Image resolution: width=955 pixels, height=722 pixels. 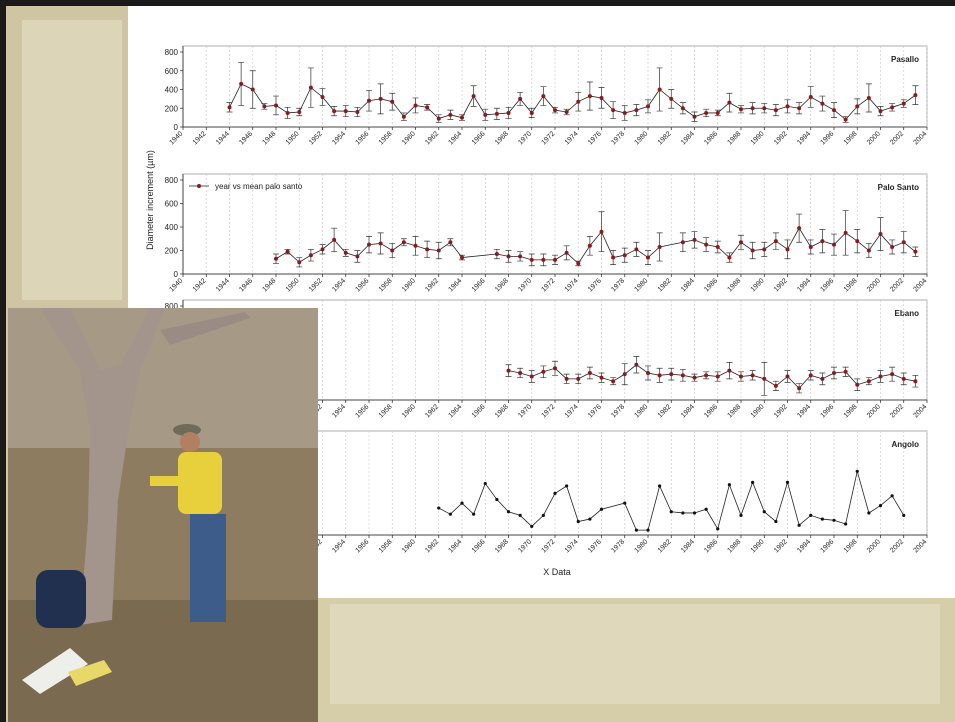 I want to click on y-tick-label: 600, so click(x=172, y=204).